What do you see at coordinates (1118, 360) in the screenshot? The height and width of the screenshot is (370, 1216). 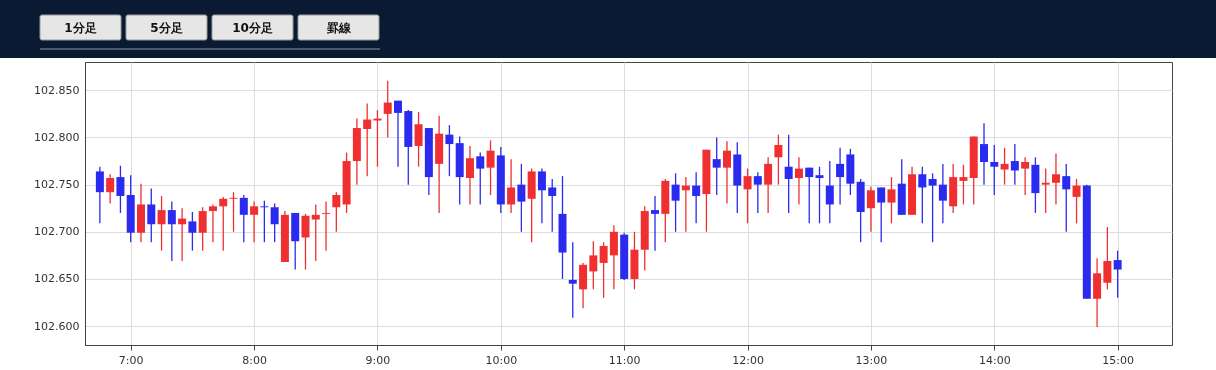 I see `x-tick-label: 15:00` at bounding box center [1118, 360].